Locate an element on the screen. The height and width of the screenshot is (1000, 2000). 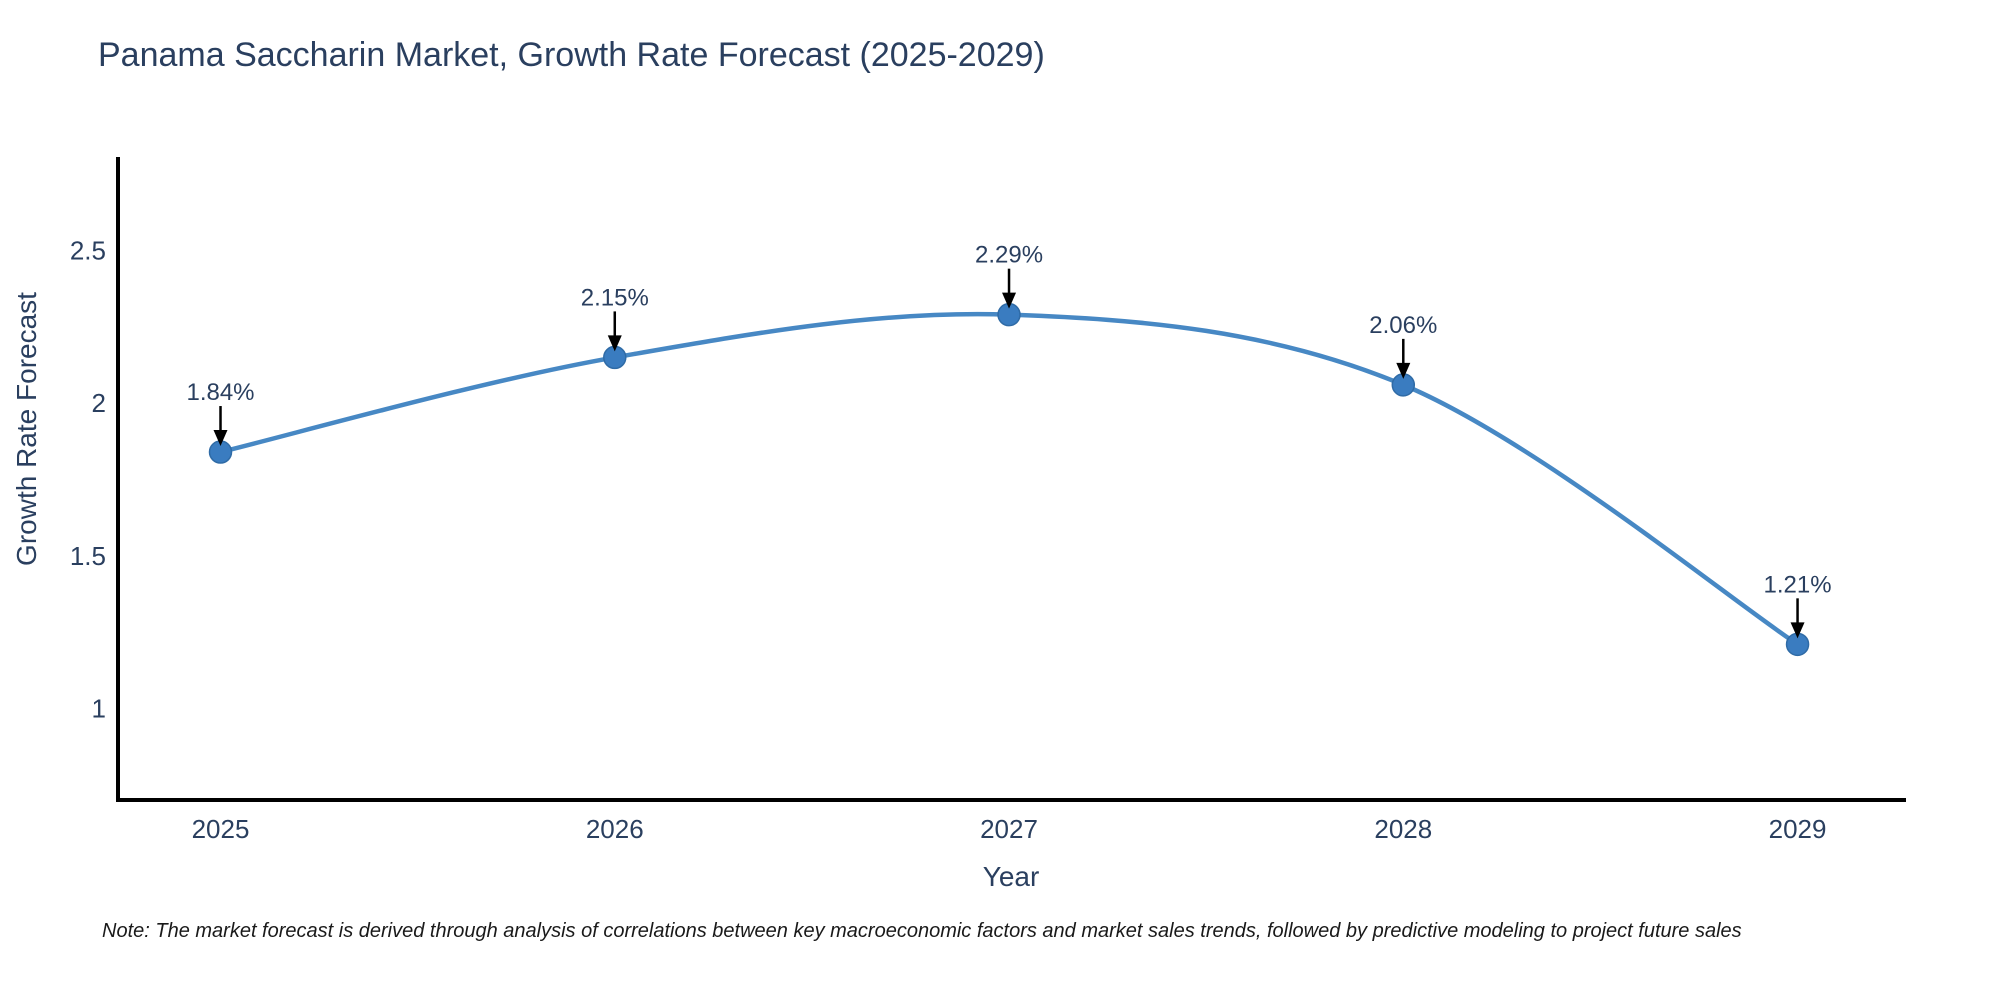
point-label: 2.29% is located at coordinates (1009, 255).